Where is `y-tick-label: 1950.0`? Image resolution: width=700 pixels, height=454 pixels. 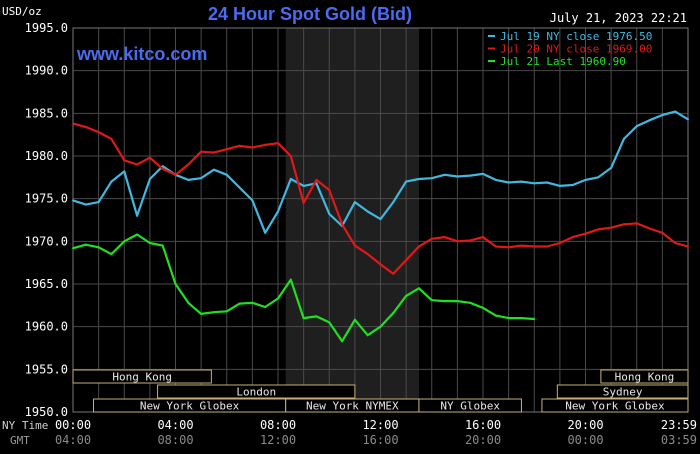
y-tick-label: 1950.0 is located at coordinates (46, 412).